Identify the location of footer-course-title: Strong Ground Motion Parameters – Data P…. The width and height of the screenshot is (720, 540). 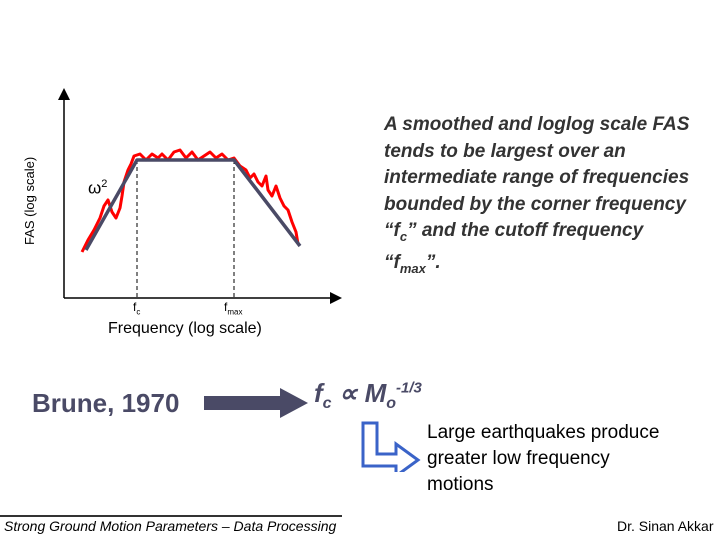
(170, 526).